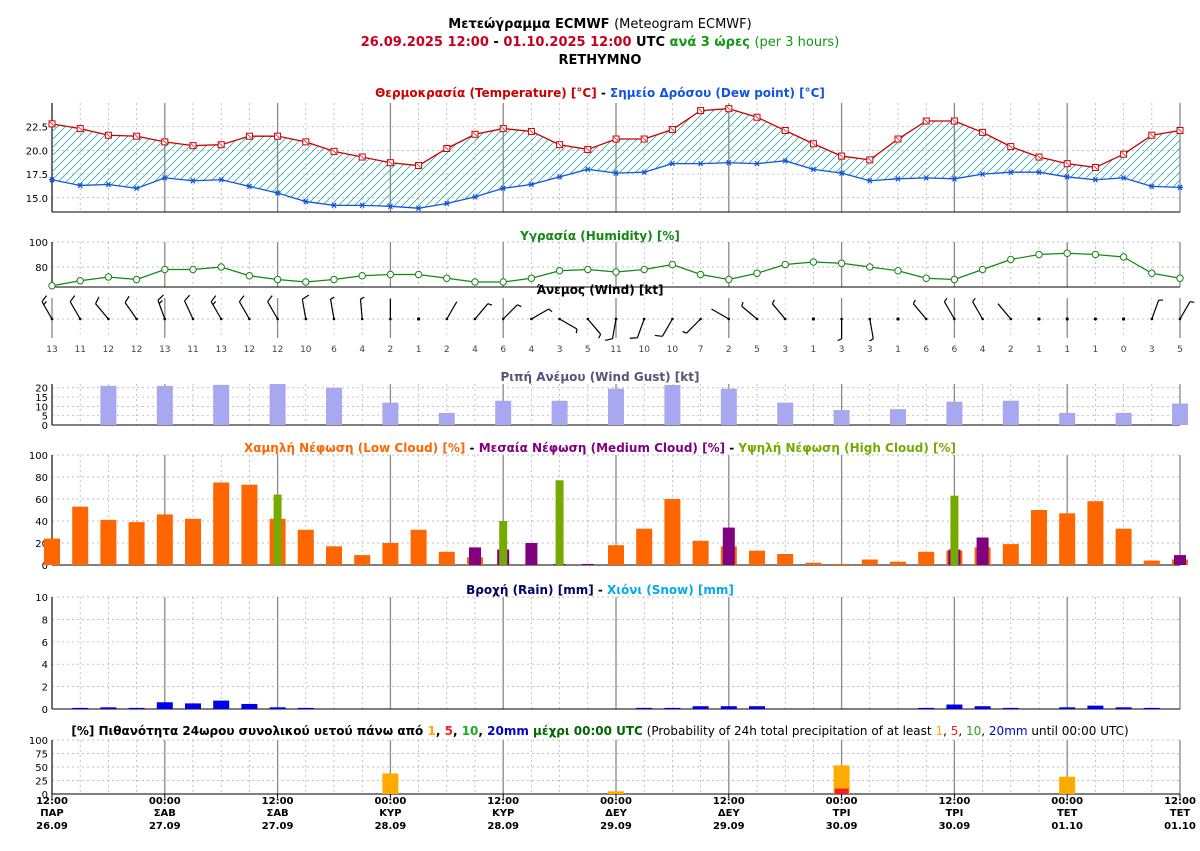 The image size is (1200, 851). What do you see at coordinates (108, 350) in the screenshot?
I see `wind-speed-label: 12` at bounding box center [108, 350].